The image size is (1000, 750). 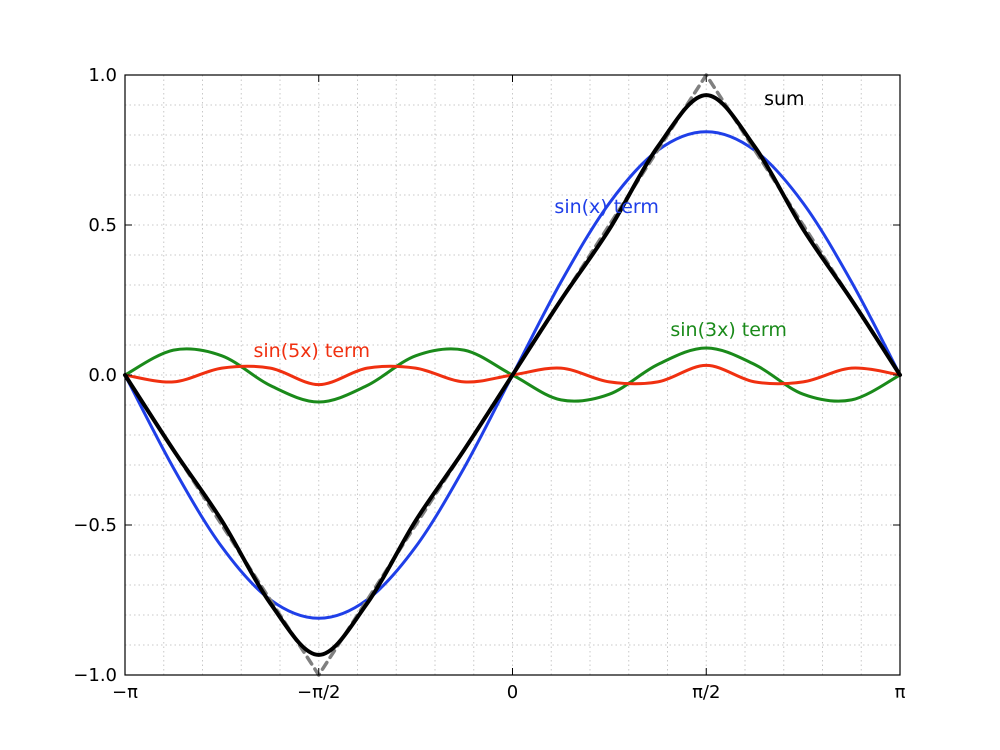 I want to click on y-tick-label: 0.5, so click(x=102, y=225).